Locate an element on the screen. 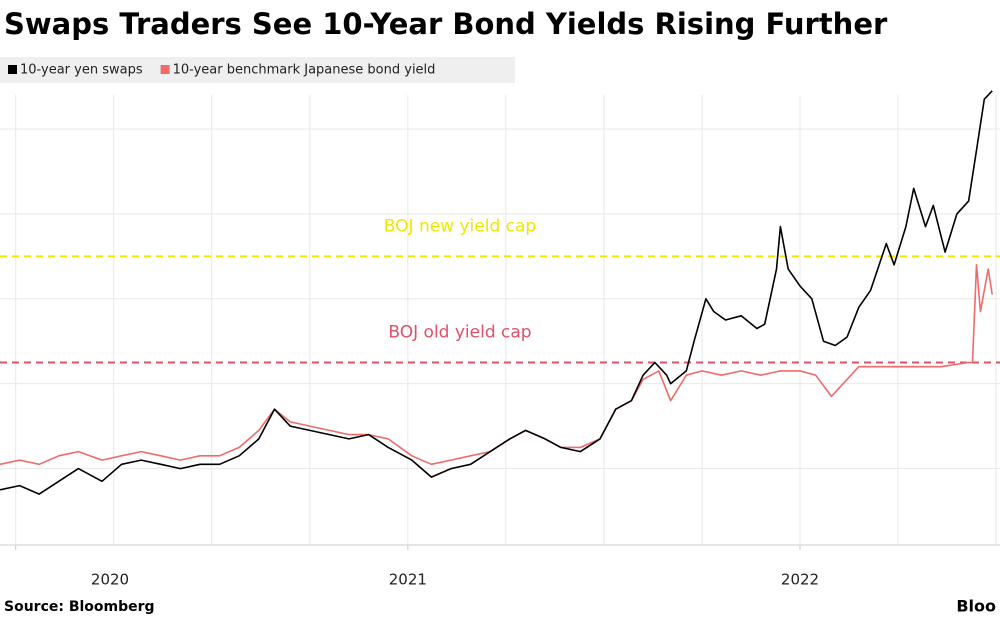 Image resolution: width=1000 pixels, height=630 pixels. x-tick-label: 2020 is located at coordinates (110, 580).